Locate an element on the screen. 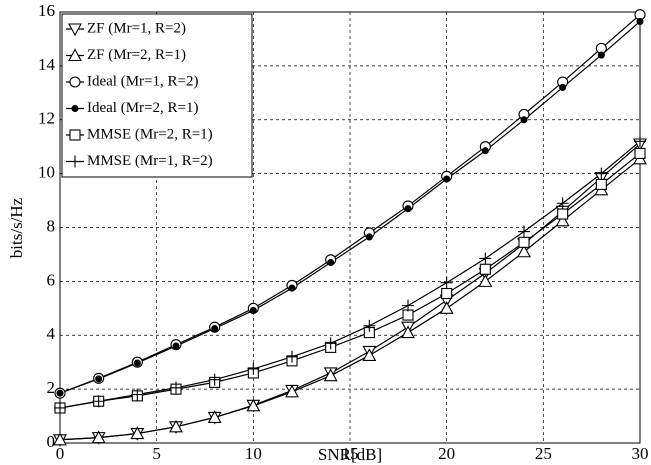 The image size is (651, 465). x-tick-label: 30 is located at coordinates (640, 453).